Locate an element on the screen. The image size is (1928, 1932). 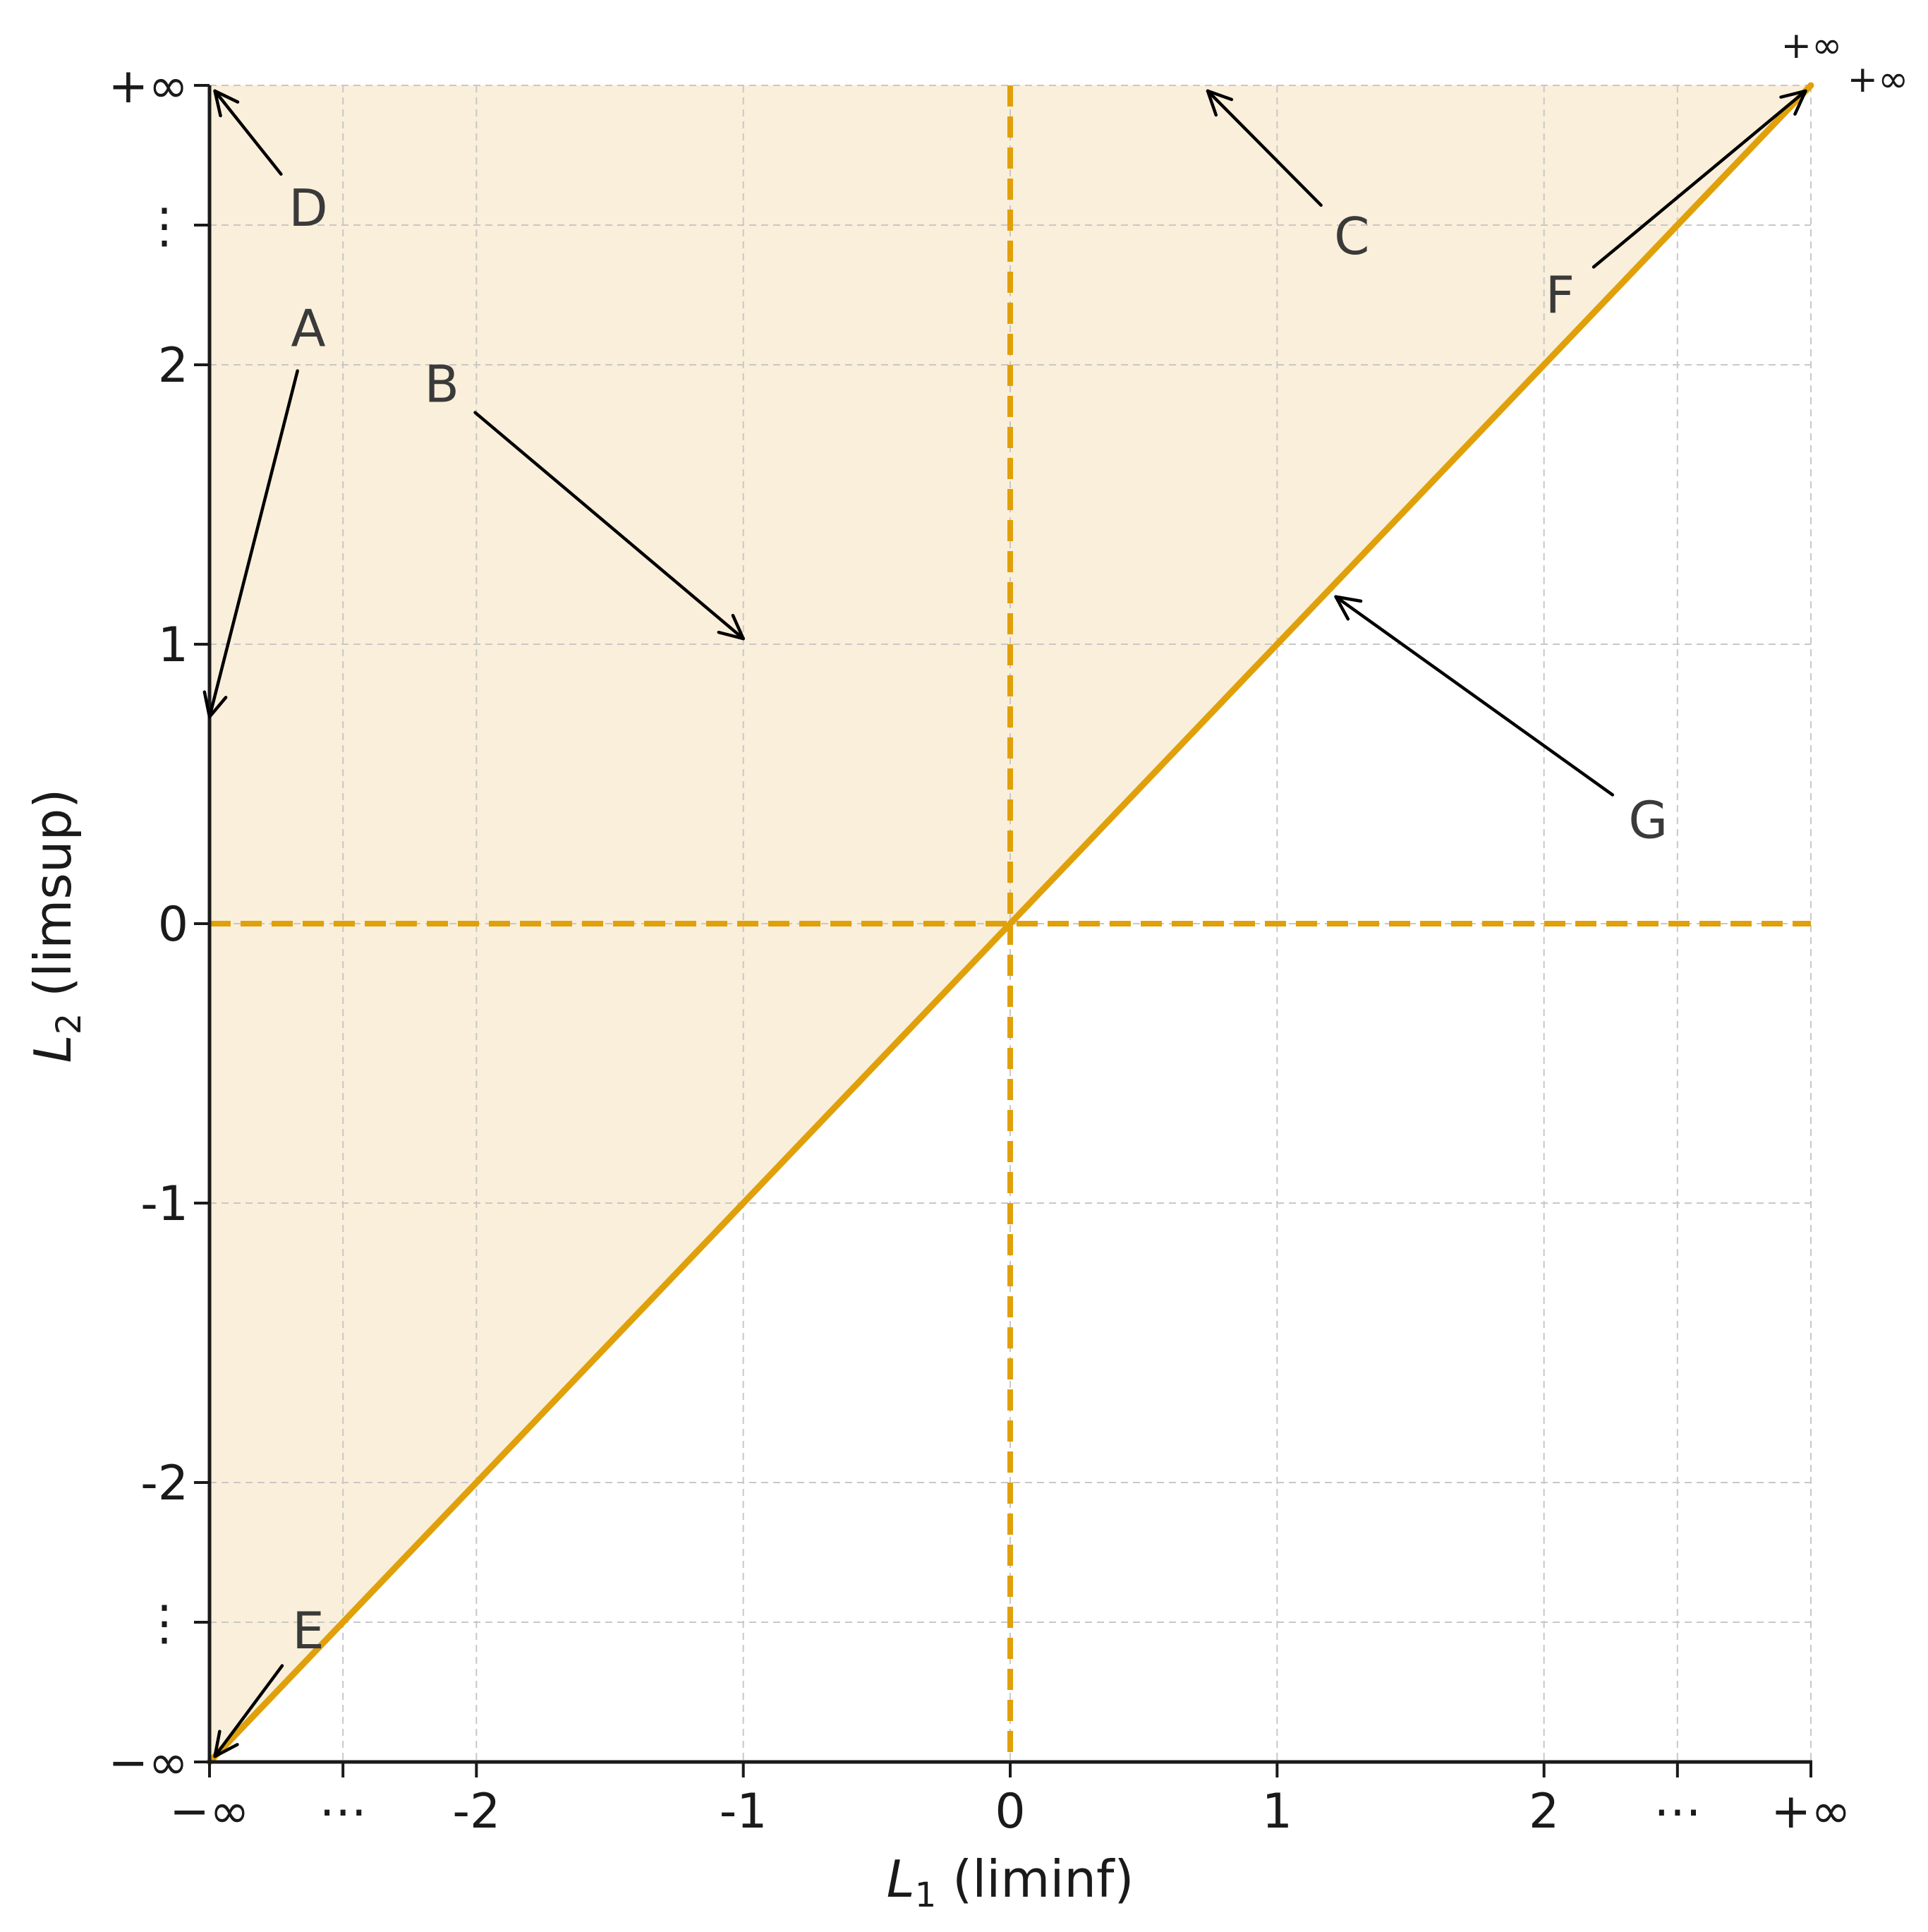
x-tick-label: 0 is located at coordinates (1010, 1812).